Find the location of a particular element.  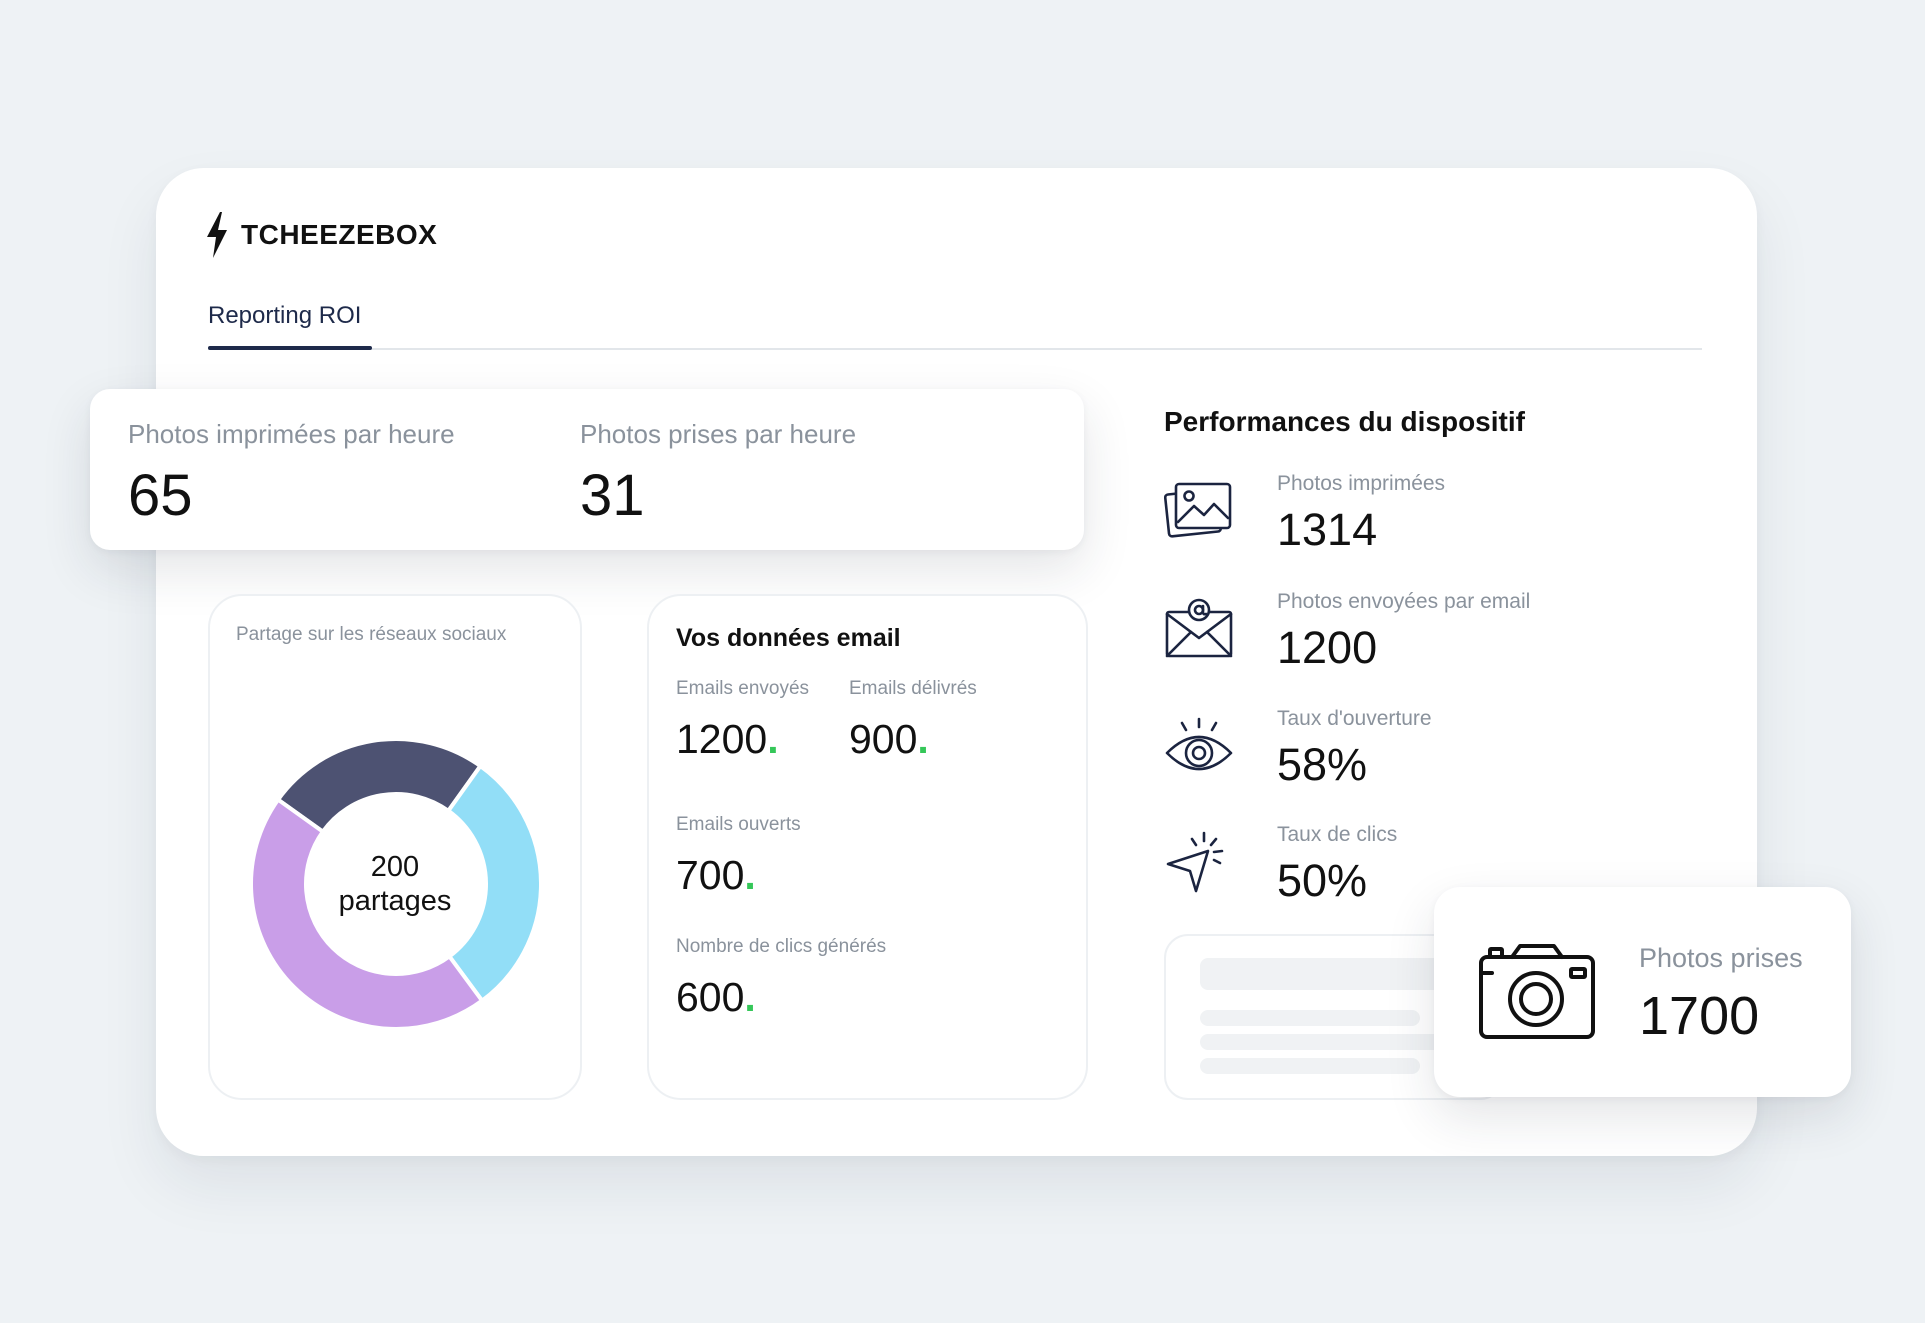

camera-icon is located at coordinates (1537, 991).